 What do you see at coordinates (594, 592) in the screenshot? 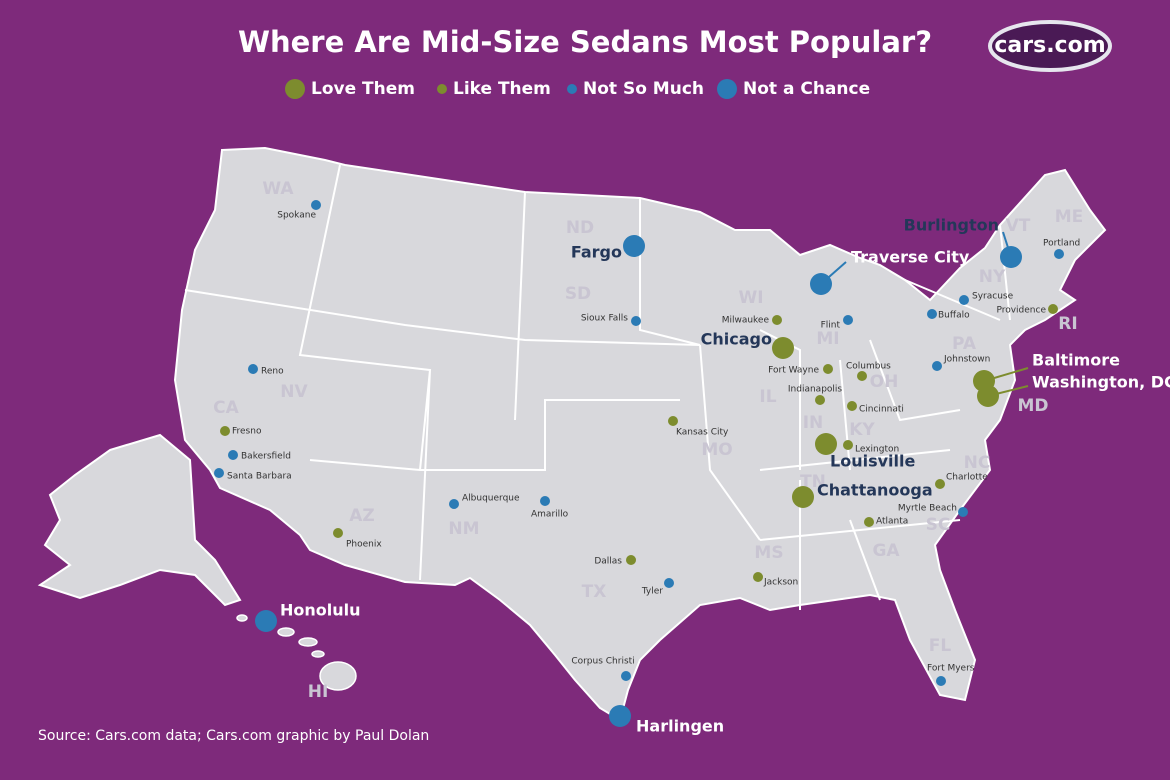
I see `state-label: TX` at bounding box center [594, 592].